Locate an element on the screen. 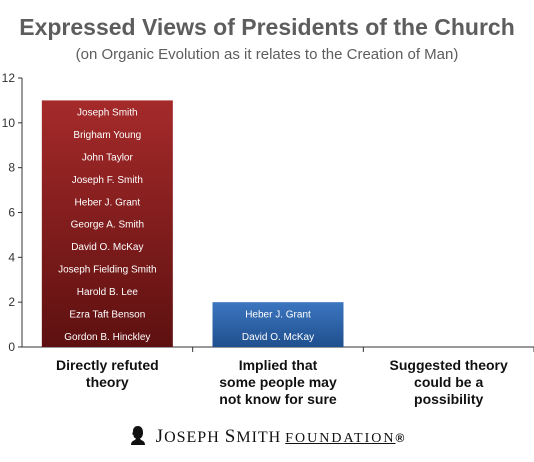  brand-word-3: FOUNDATION is located at coordinates (340, 438).